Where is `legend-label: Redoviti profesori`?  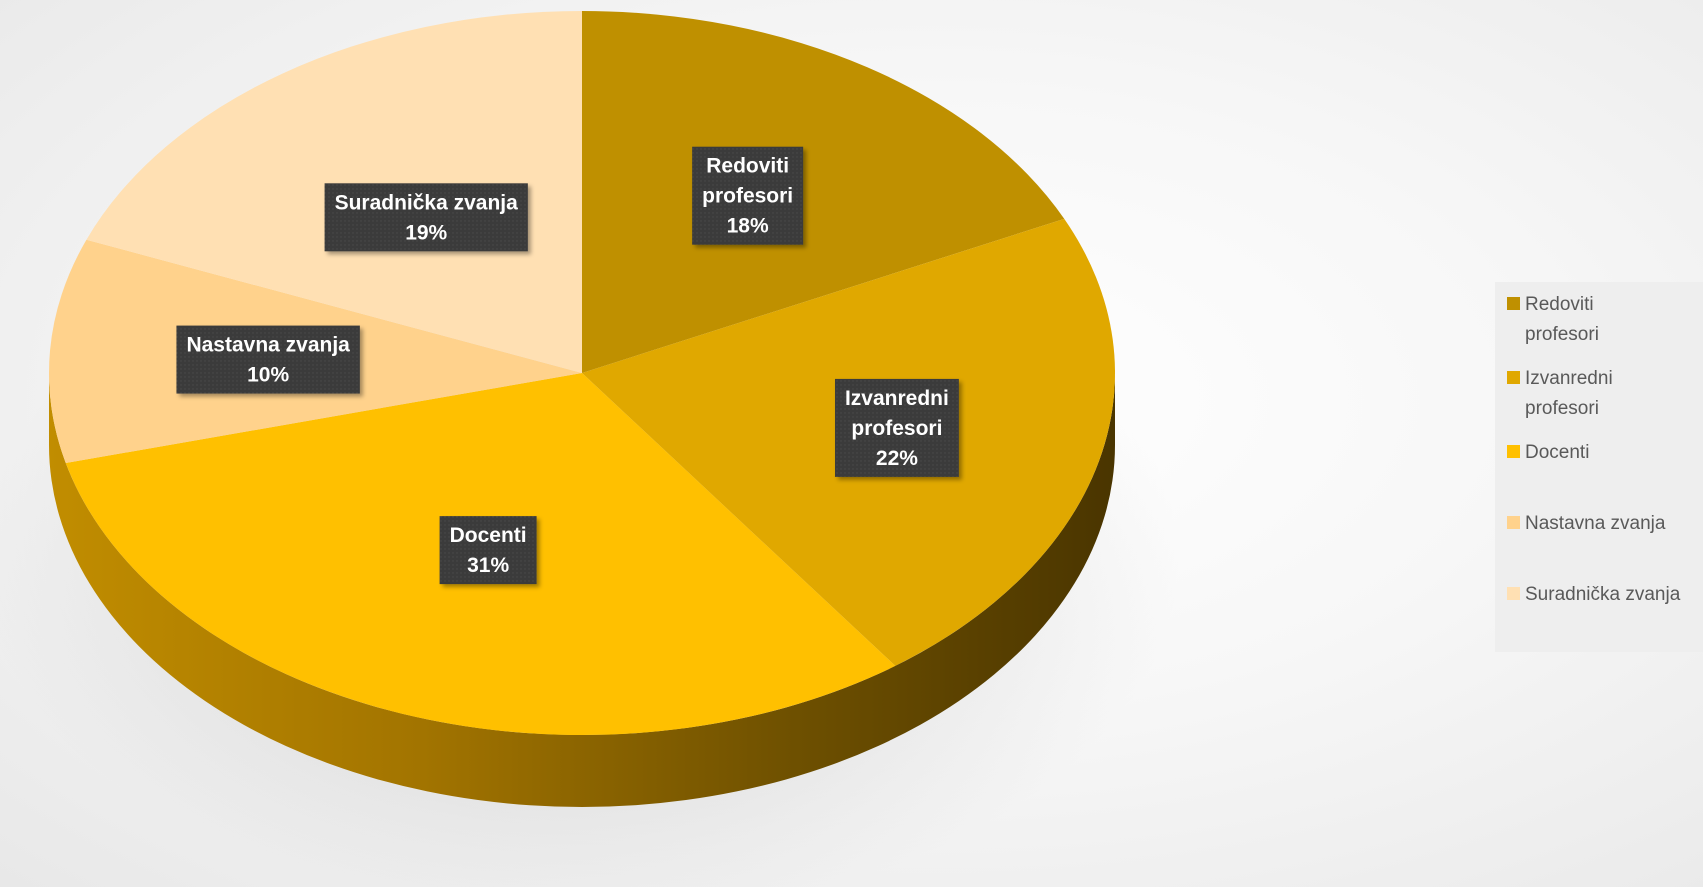
legend-label: Redoviti profesori is located at coordinates (1562, 319).